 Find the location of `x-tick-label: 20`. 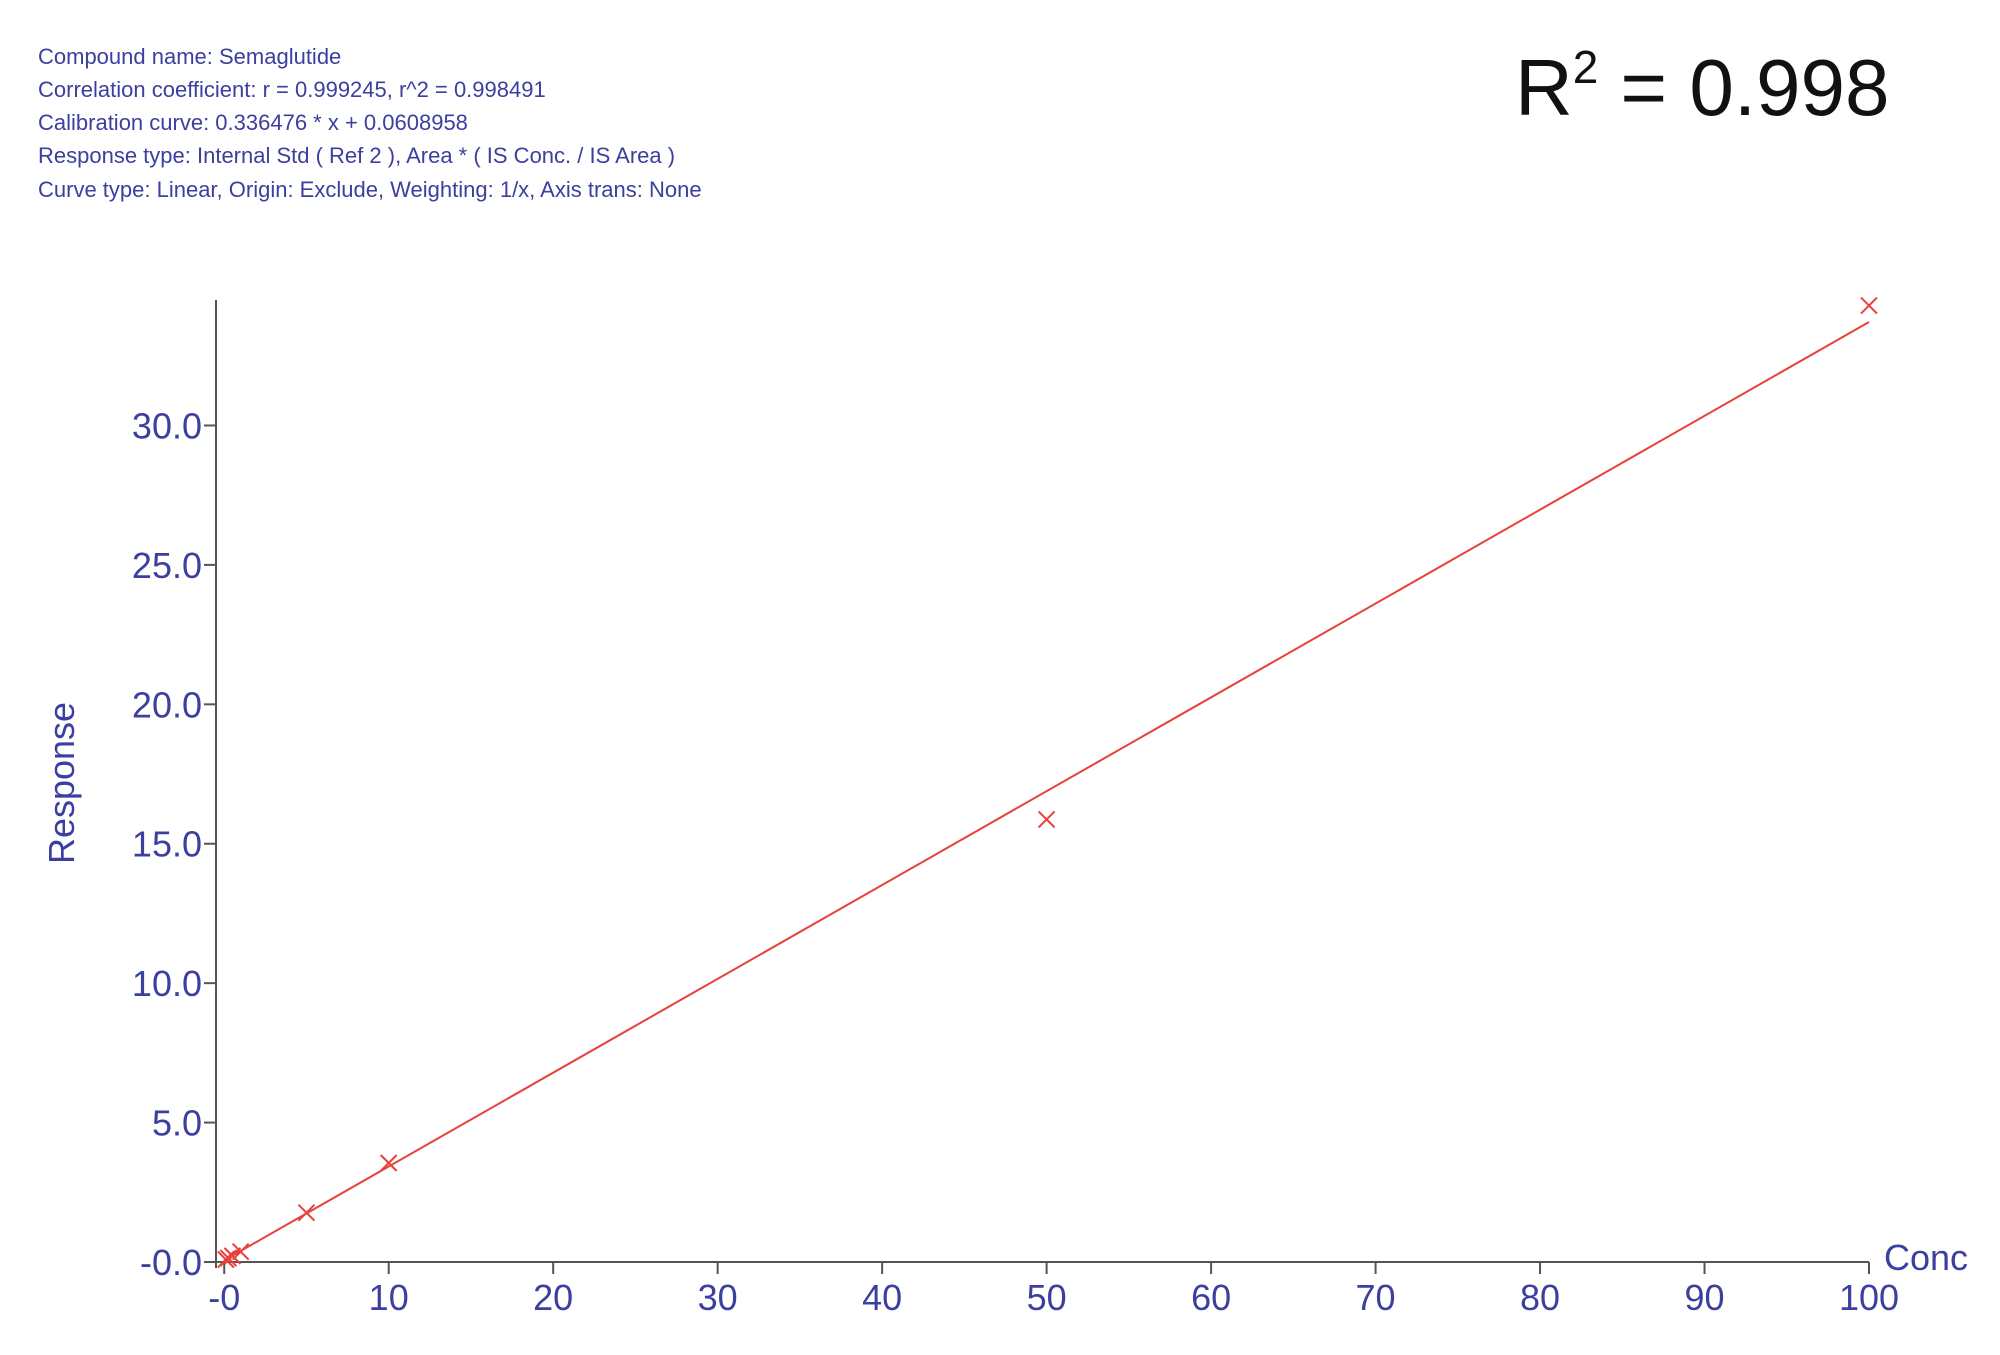

x-tick-label: 20 is located at coordinates (553, 1297).